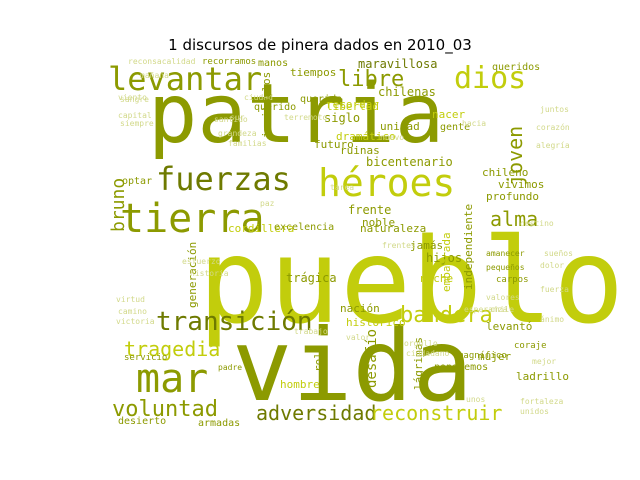 The height and width of the screenshot is (480, 640). What do you see at coordinates (554, 289) in the screenshot?
I see `cloud-word: fuerza` at bounding box center [554, 289].